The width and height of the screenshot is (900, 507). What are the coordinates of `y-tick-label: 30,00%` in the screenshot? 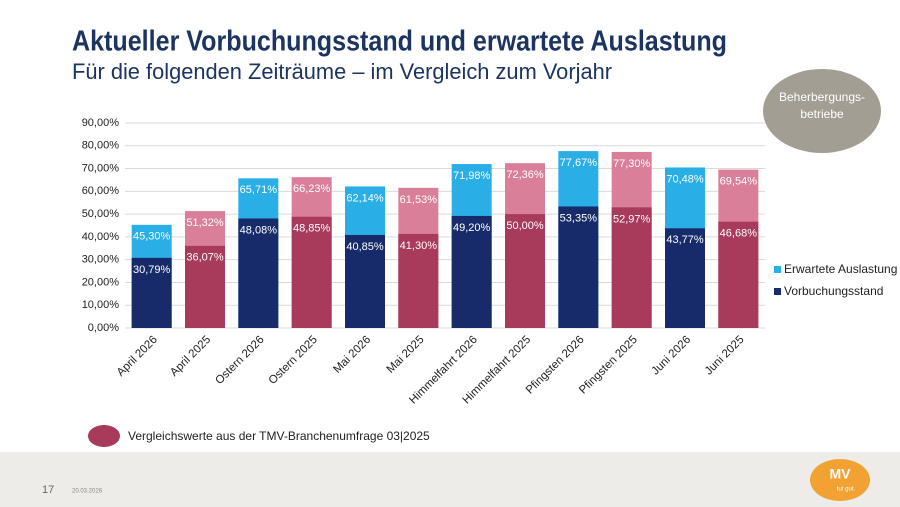 It's located at (101, 260).